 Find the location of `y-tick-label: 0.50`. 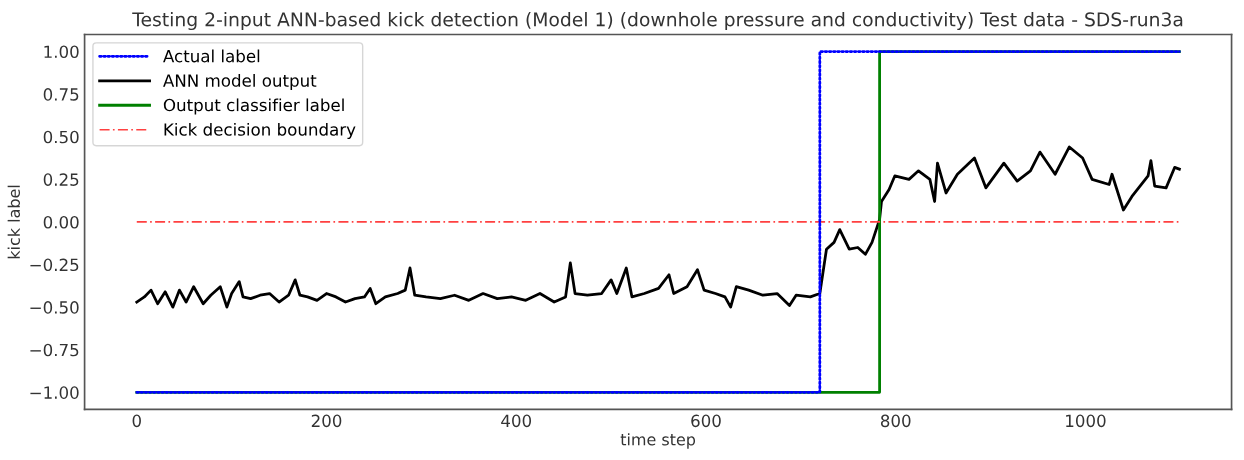

y-tick-label: 0.50 is located at coordinates (61, 137).